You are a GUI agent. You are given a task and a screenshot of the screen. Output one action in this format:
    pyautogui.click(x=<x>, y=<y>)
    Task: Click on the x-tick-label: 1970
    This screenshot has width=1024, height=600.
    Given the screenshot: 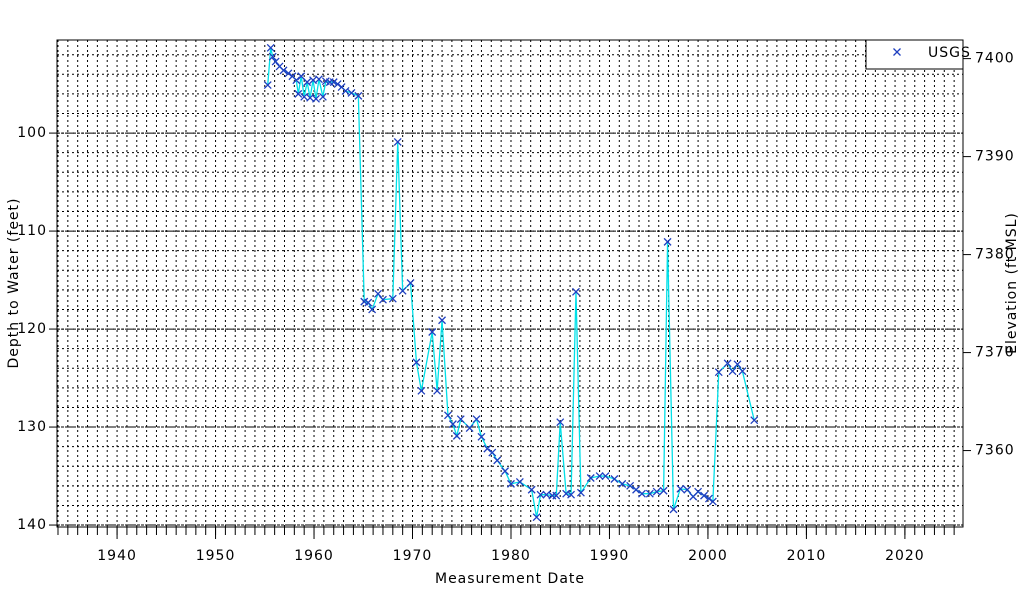 What is the action you would take?
    pyautogui.click(x=413, y=556)
    